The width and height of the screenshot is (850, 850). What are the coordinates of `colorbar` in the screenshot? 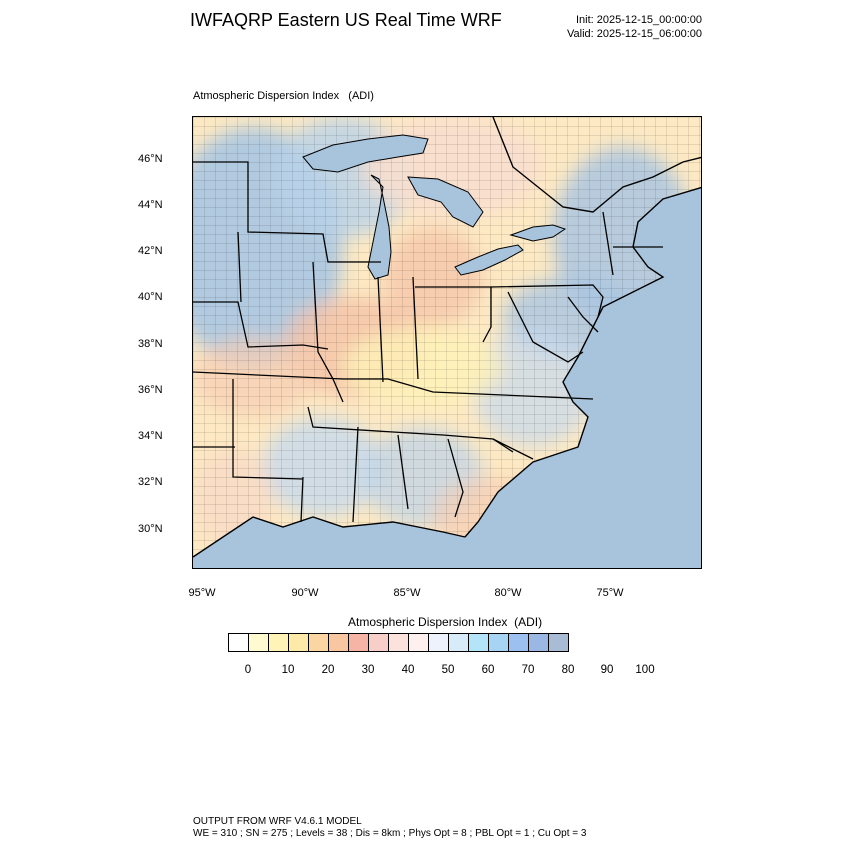 It's located at (398, 642).